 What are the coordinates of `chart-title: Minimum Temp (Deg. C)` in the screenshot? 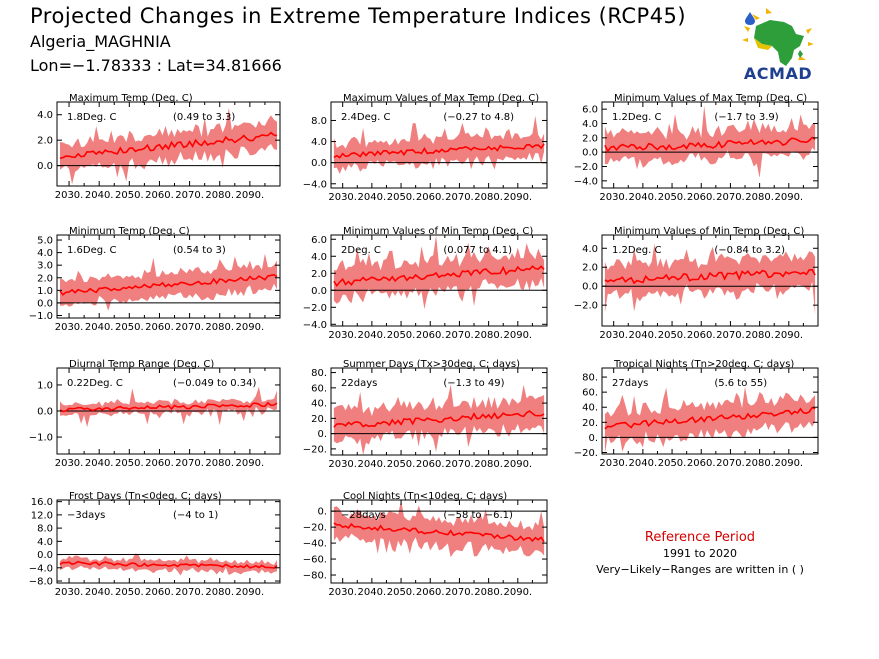 It's located at (129, 231).